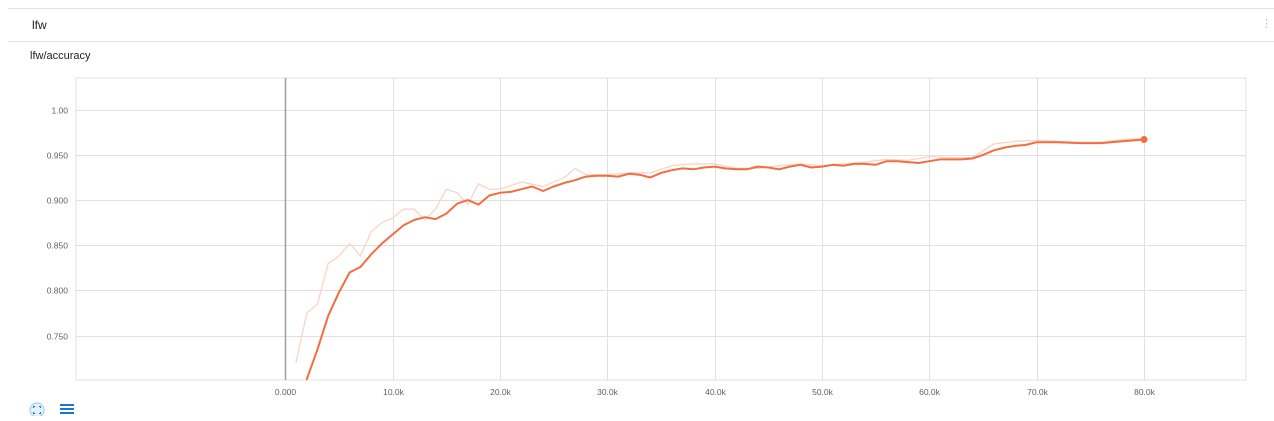 The image size is (1274, 421). I want to click on fit-domain-button, so click(37, 410).